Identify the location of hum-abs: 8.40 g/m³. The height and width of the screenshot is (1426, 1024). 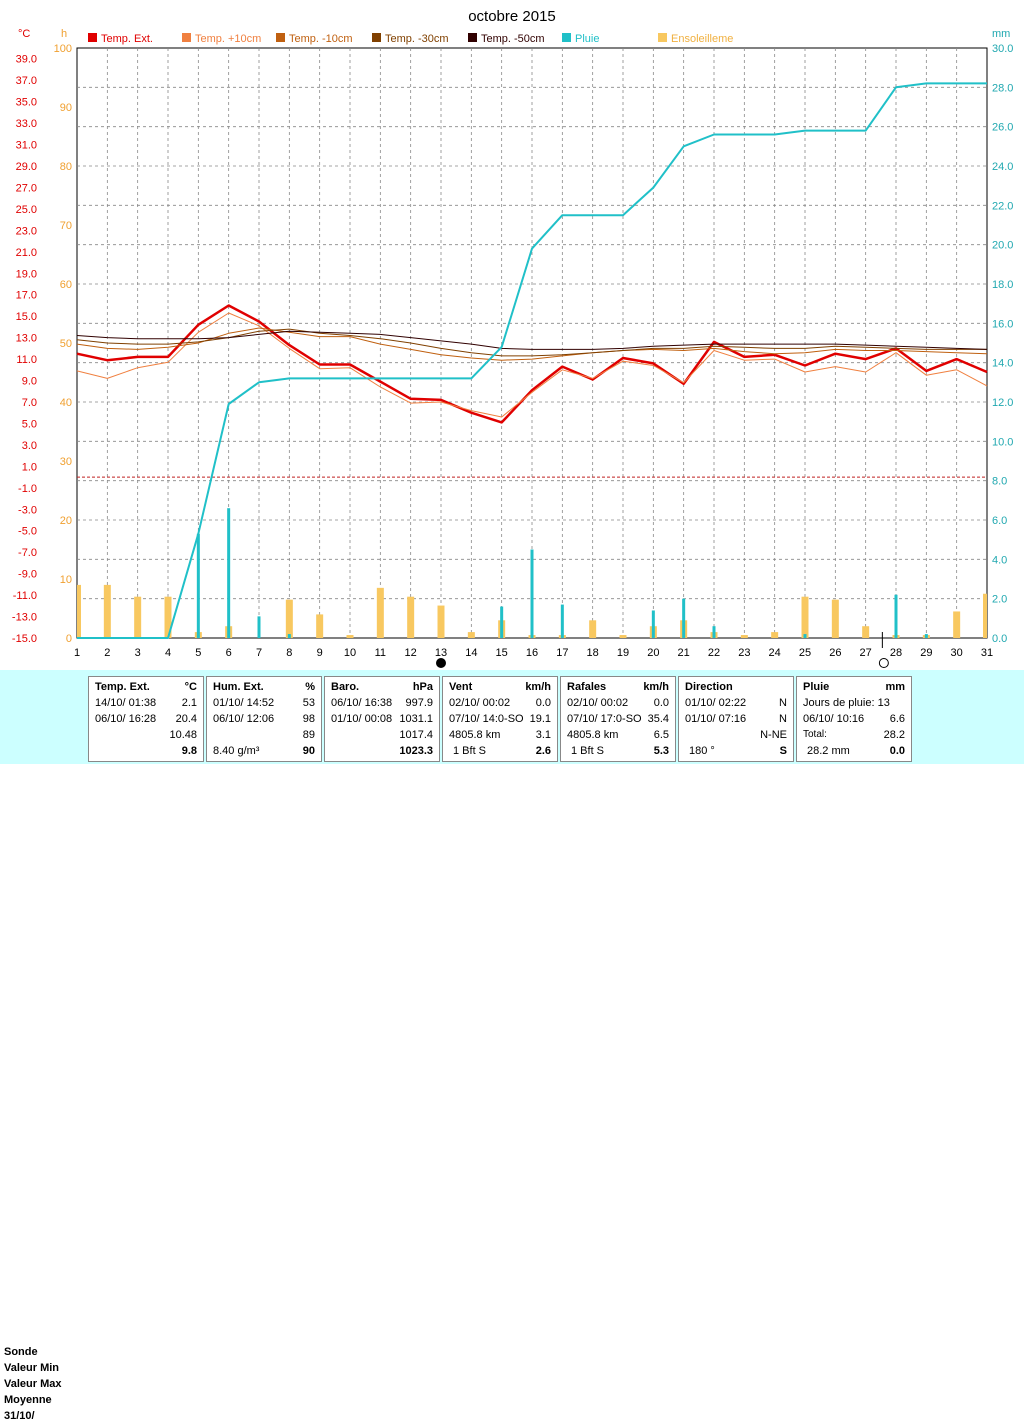
(236, 751).